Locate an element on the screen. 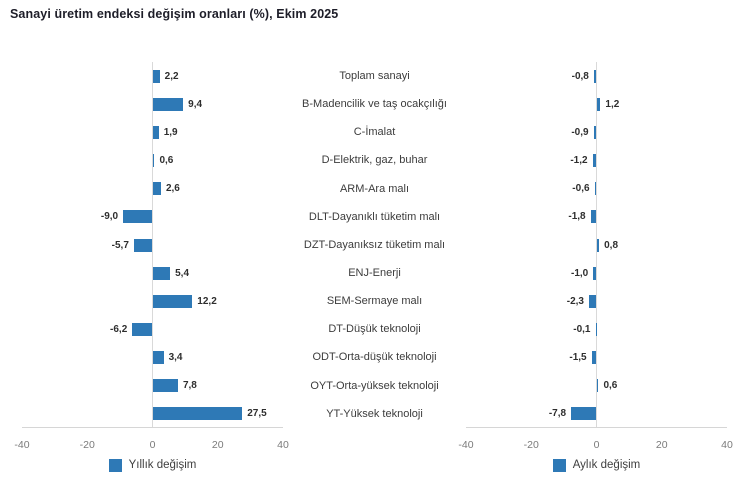  category-label: DT-Düşük teknoloji is located at coordinates (374, 329).